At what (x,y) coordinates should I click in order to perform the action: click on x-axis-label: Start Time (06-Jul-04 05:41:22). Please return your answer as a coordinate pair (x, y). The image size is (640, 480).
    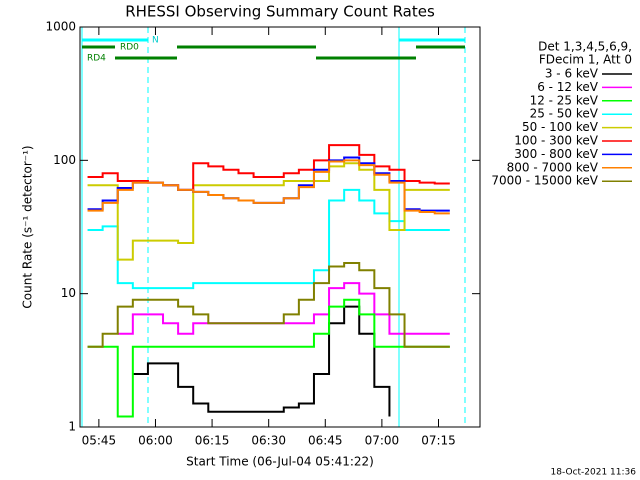
    Looking at the image, I should click on (280, 462).